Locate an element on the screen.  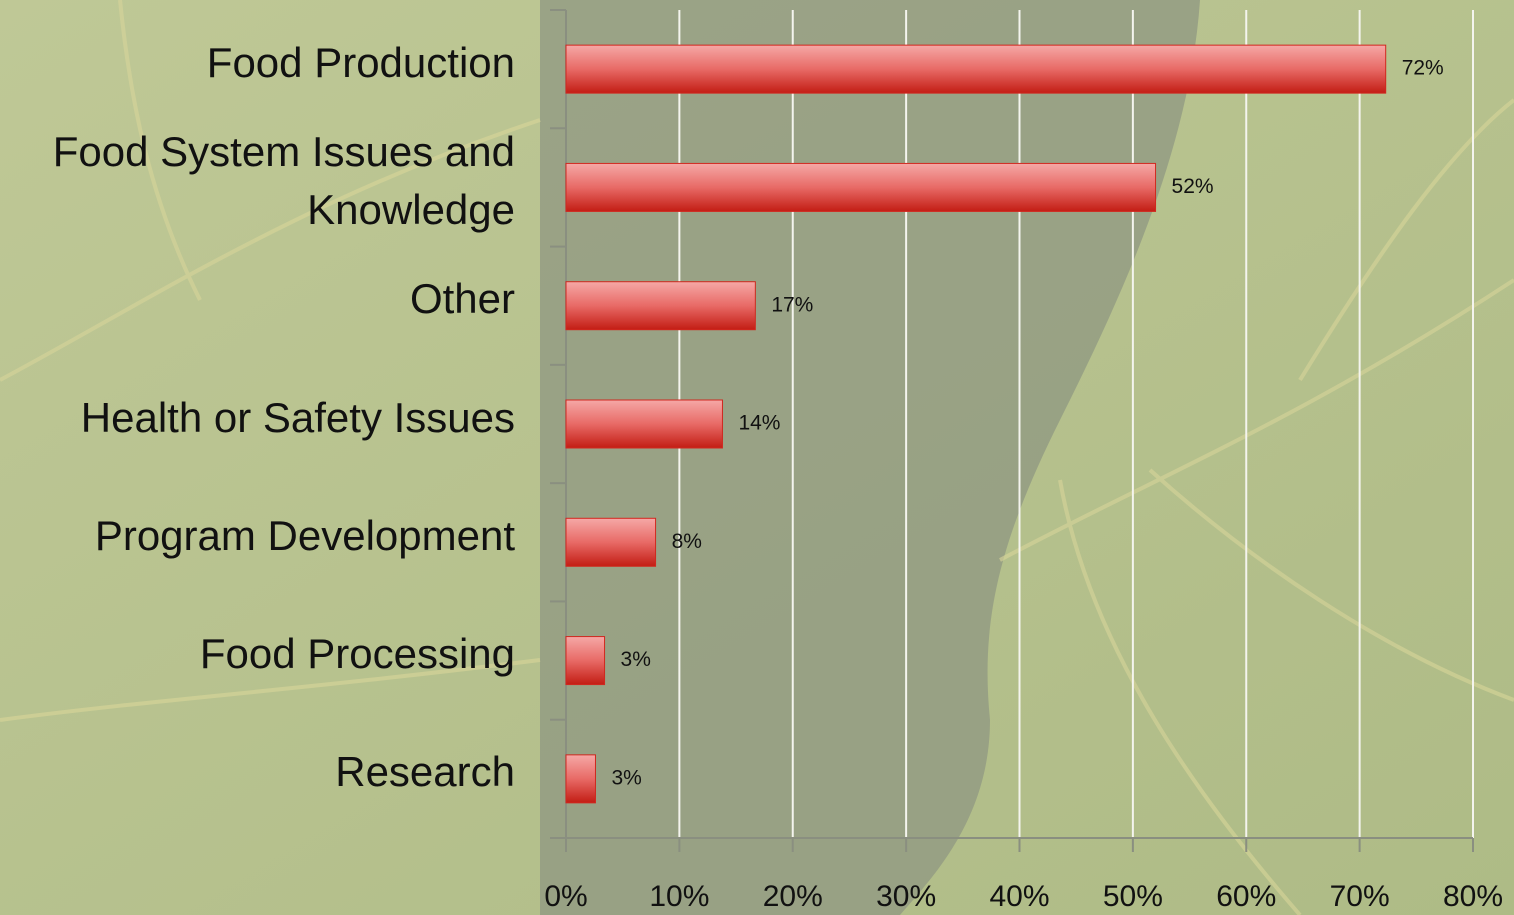
category-label: Food System Issues and Knowledge is located at coordinates (283, 180).